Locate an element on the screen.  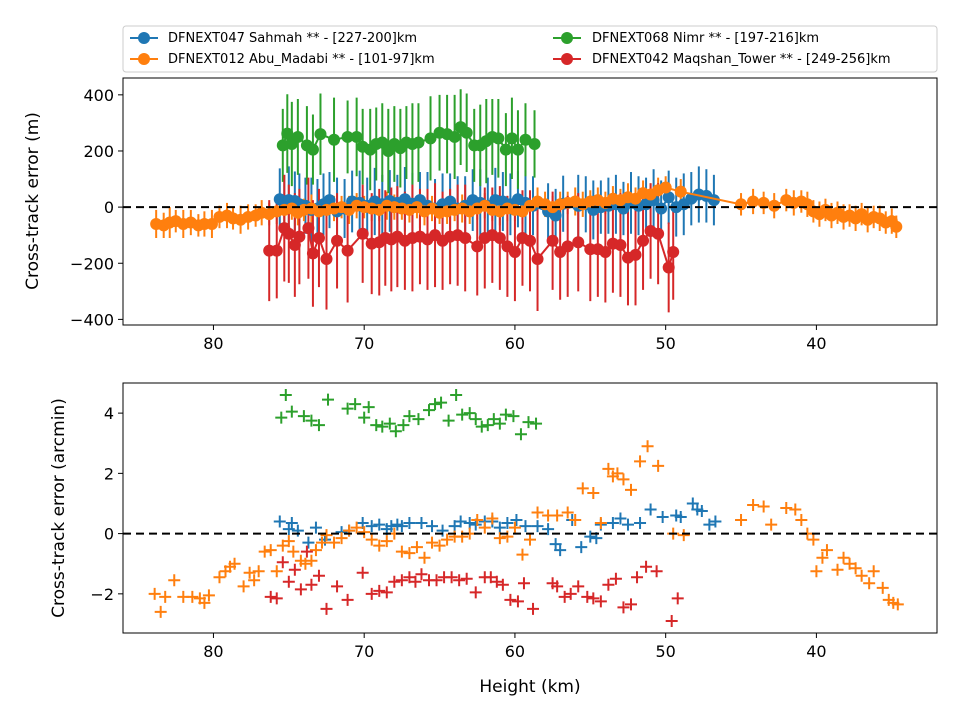
y-tick-label: 400 is located at coordinates (98, 95).